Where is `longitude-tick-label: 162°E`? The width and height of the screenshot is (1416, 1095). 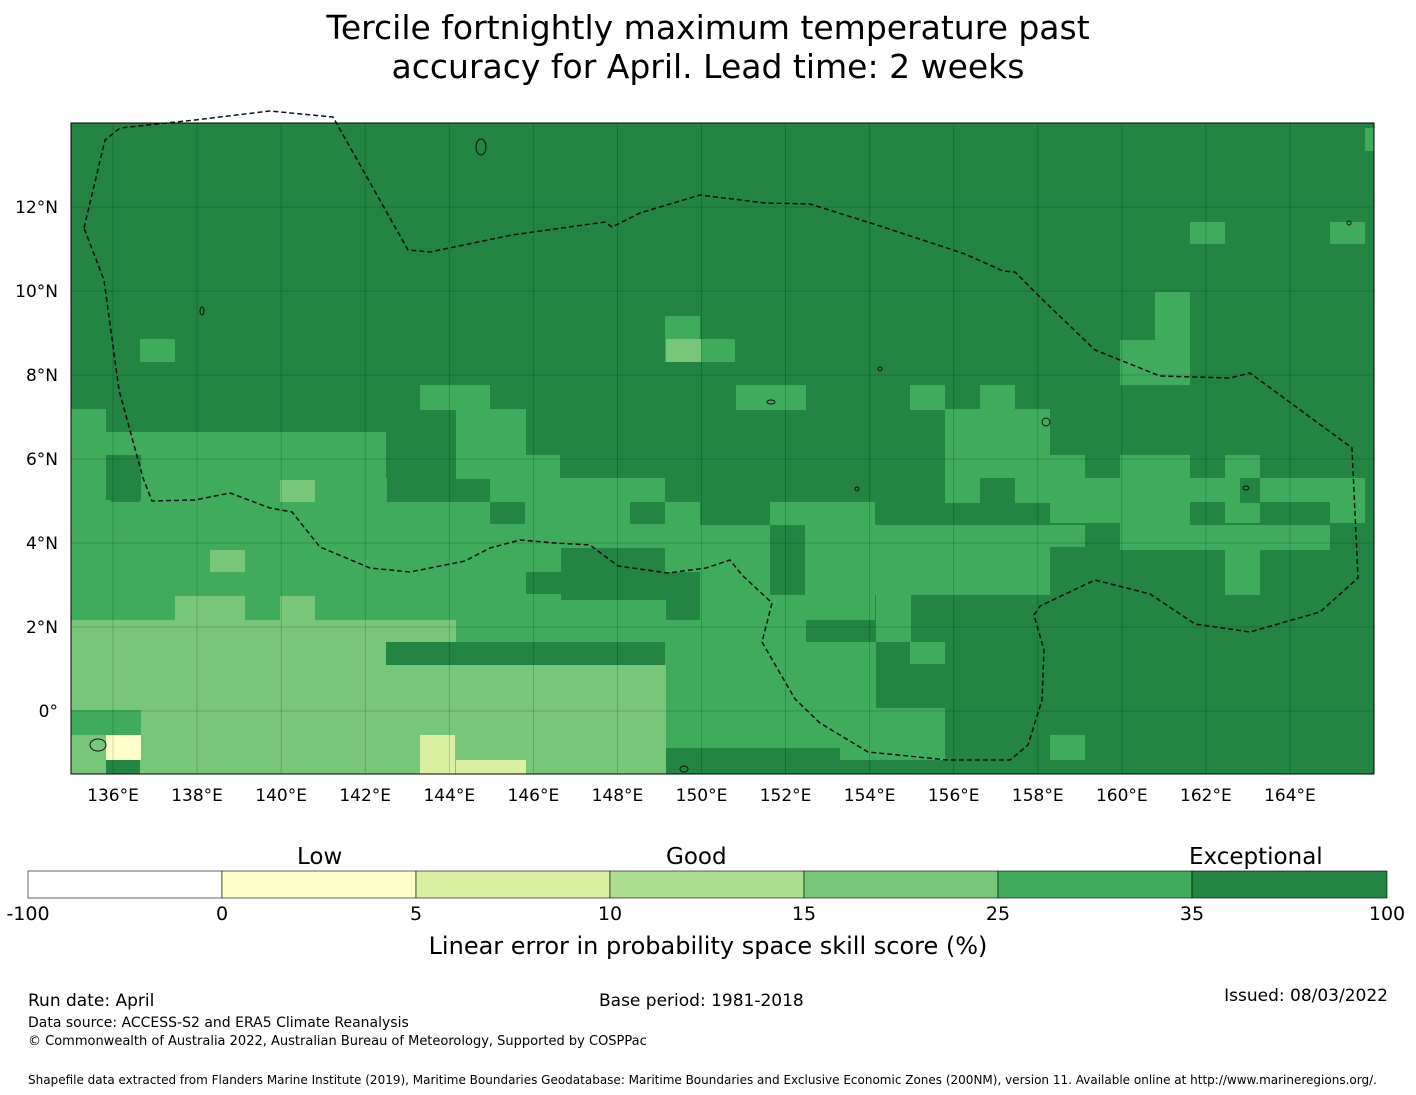
longitude-tick-label: 162°E is located at coordinates (1206, 796).